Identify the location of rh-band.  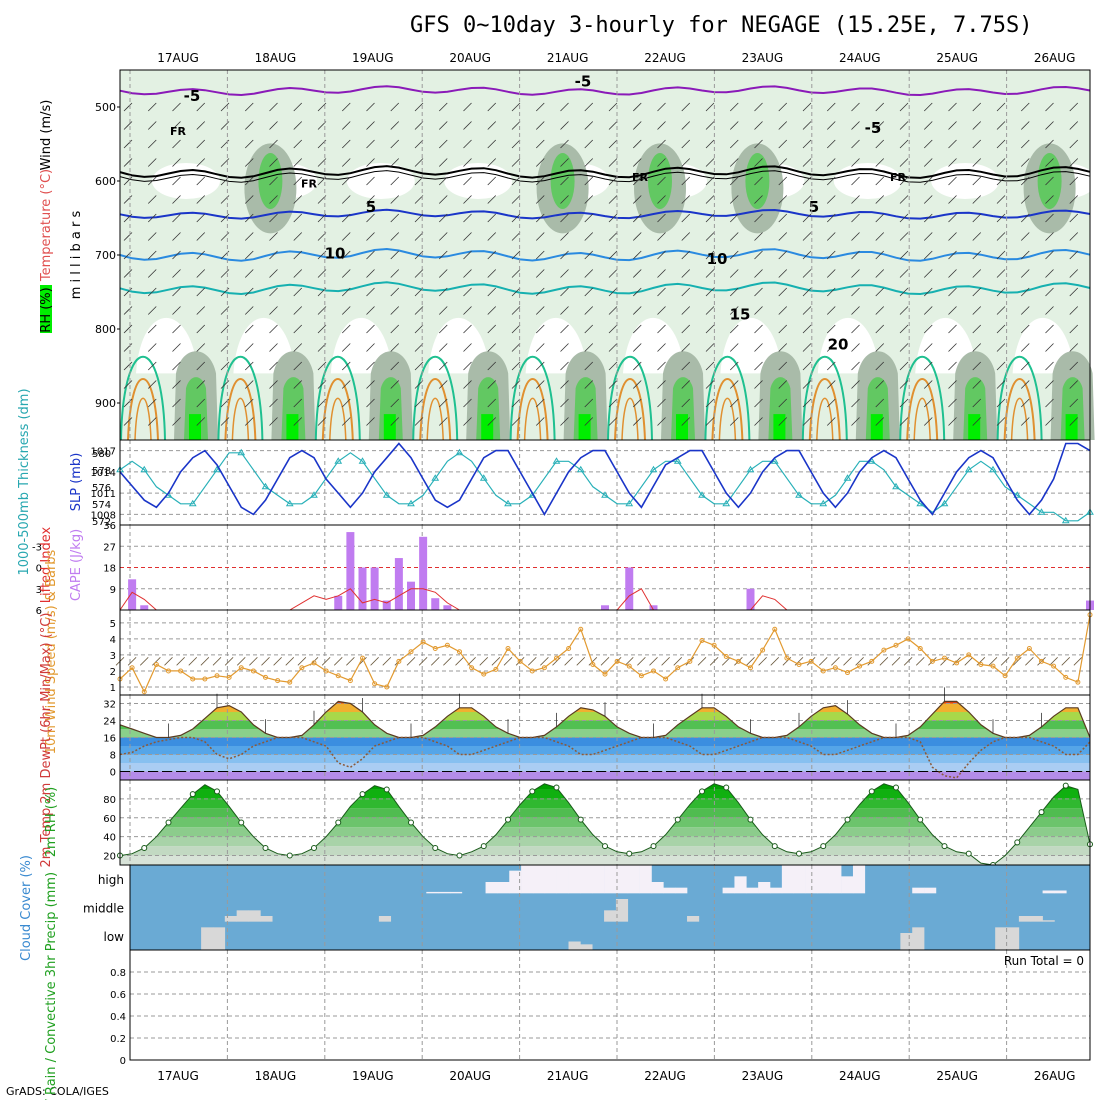
(605, 803).